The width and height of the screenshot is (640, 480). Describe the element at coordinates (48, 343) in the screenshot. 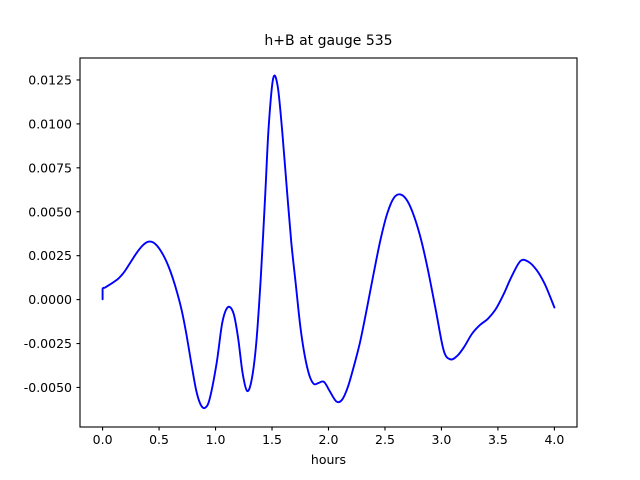

I see `y-tick-label: -0.0025` at that location.